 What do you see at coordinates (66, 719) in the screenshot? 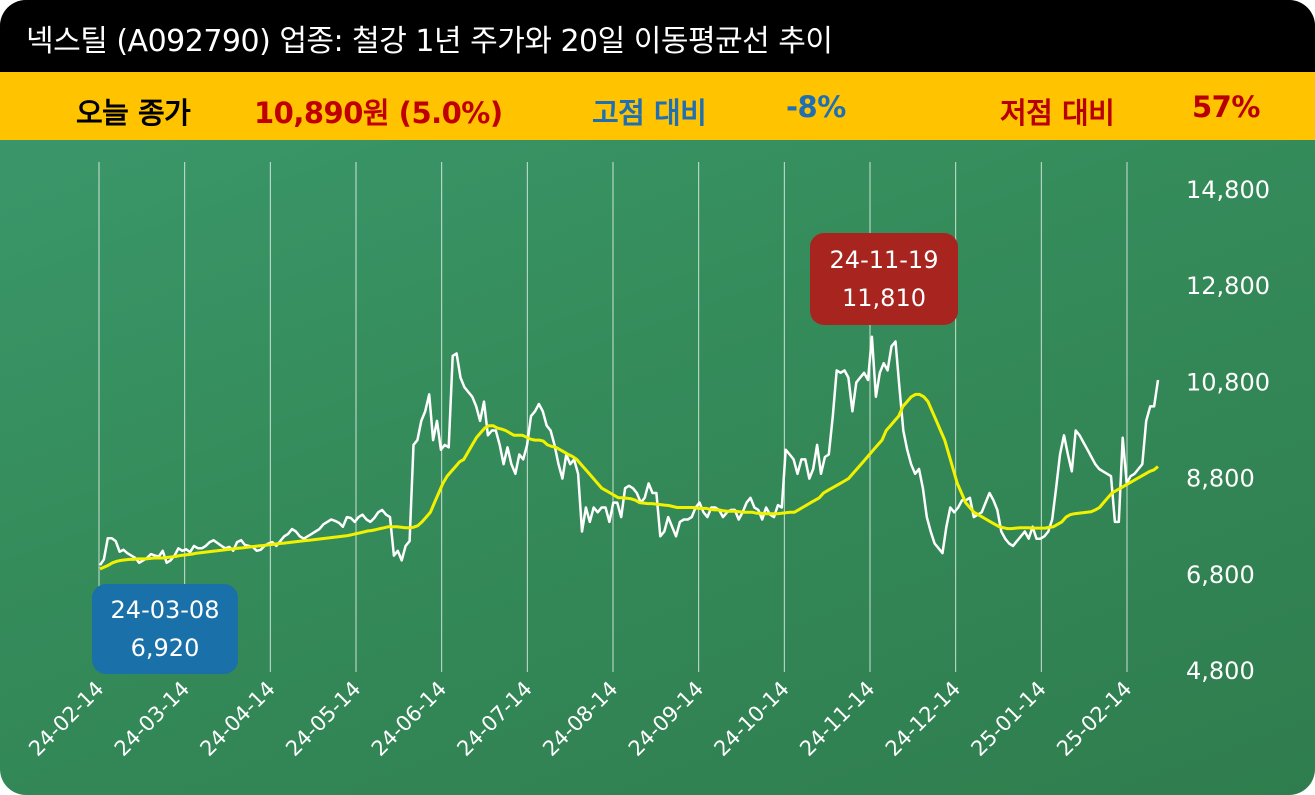
I see `x-tick-label: 24-02-14` at bounding box center [66, 719].